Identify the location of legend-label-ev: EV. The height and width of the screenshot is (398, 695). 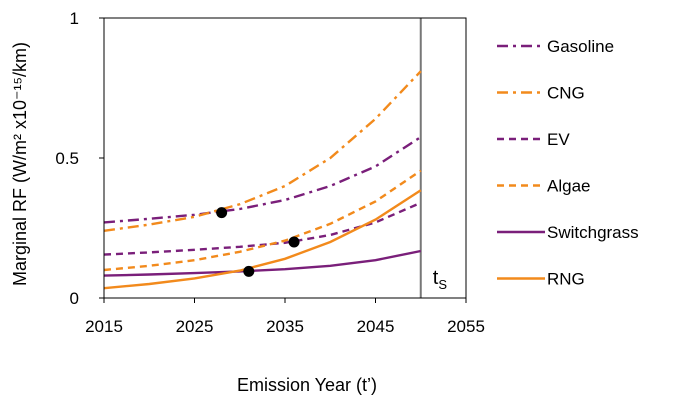
(558, 139).